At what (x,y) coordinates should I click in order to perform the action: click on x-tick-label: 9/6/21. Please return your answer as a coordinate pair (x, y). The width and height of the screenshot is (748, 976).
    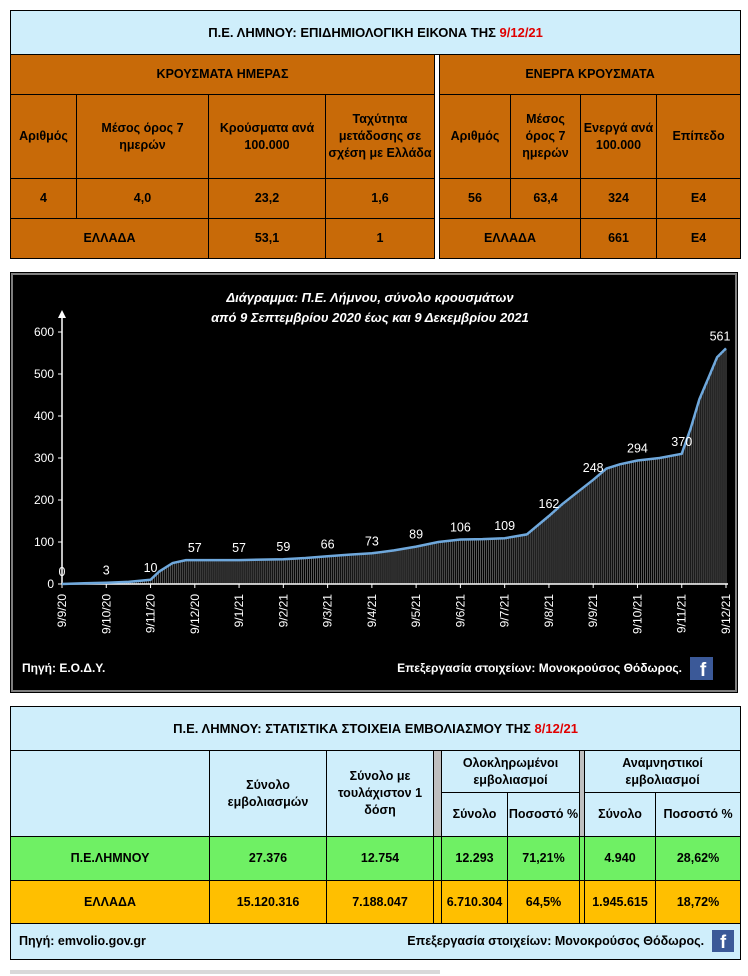
    Looking at the image, I should click on (460, 611).